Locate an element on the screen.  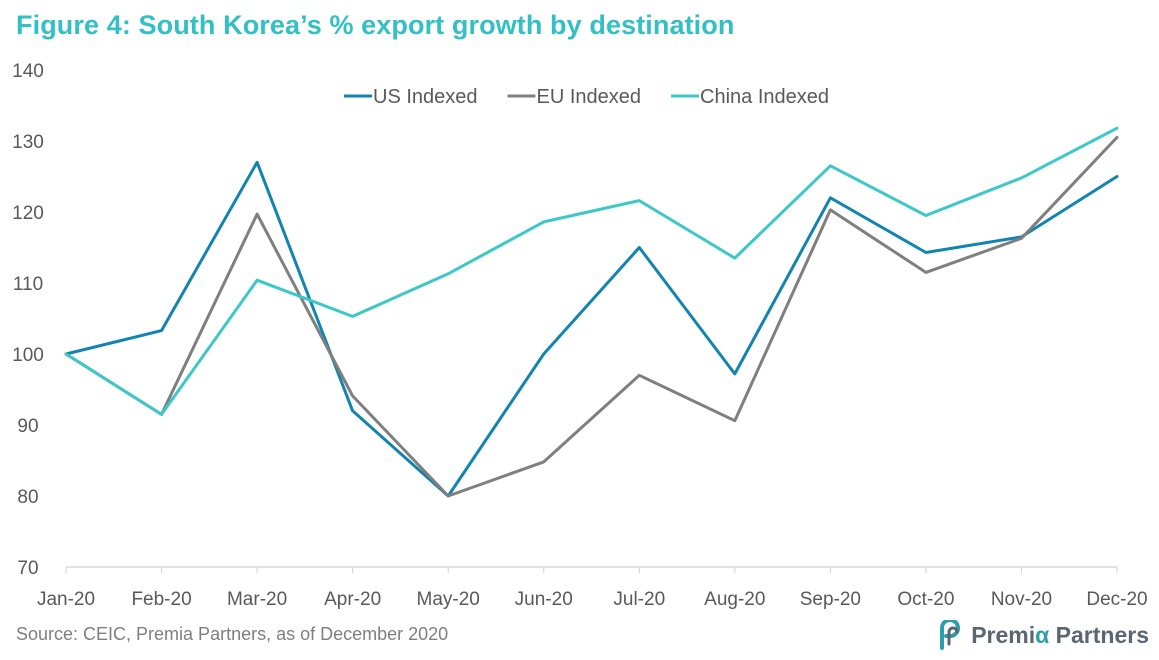
x-tick-label: Mar-20 is located at coordinates (257, 599).